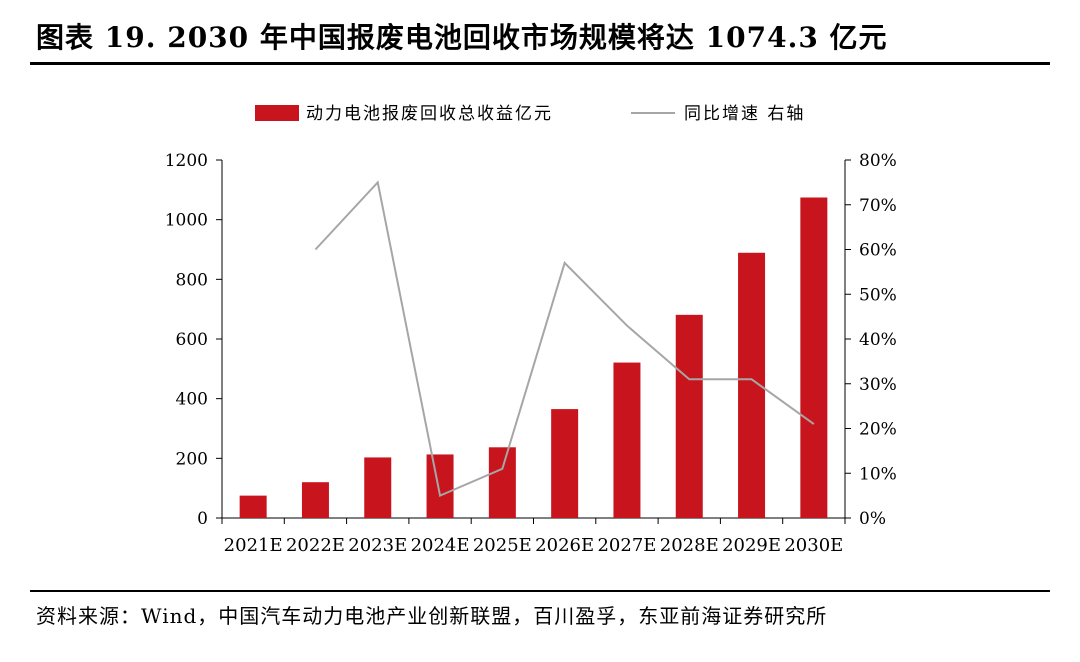  Describe the element at coordinates (878, 251) in the screenshot. I see `y-right-tick-label: 60%` at that location.